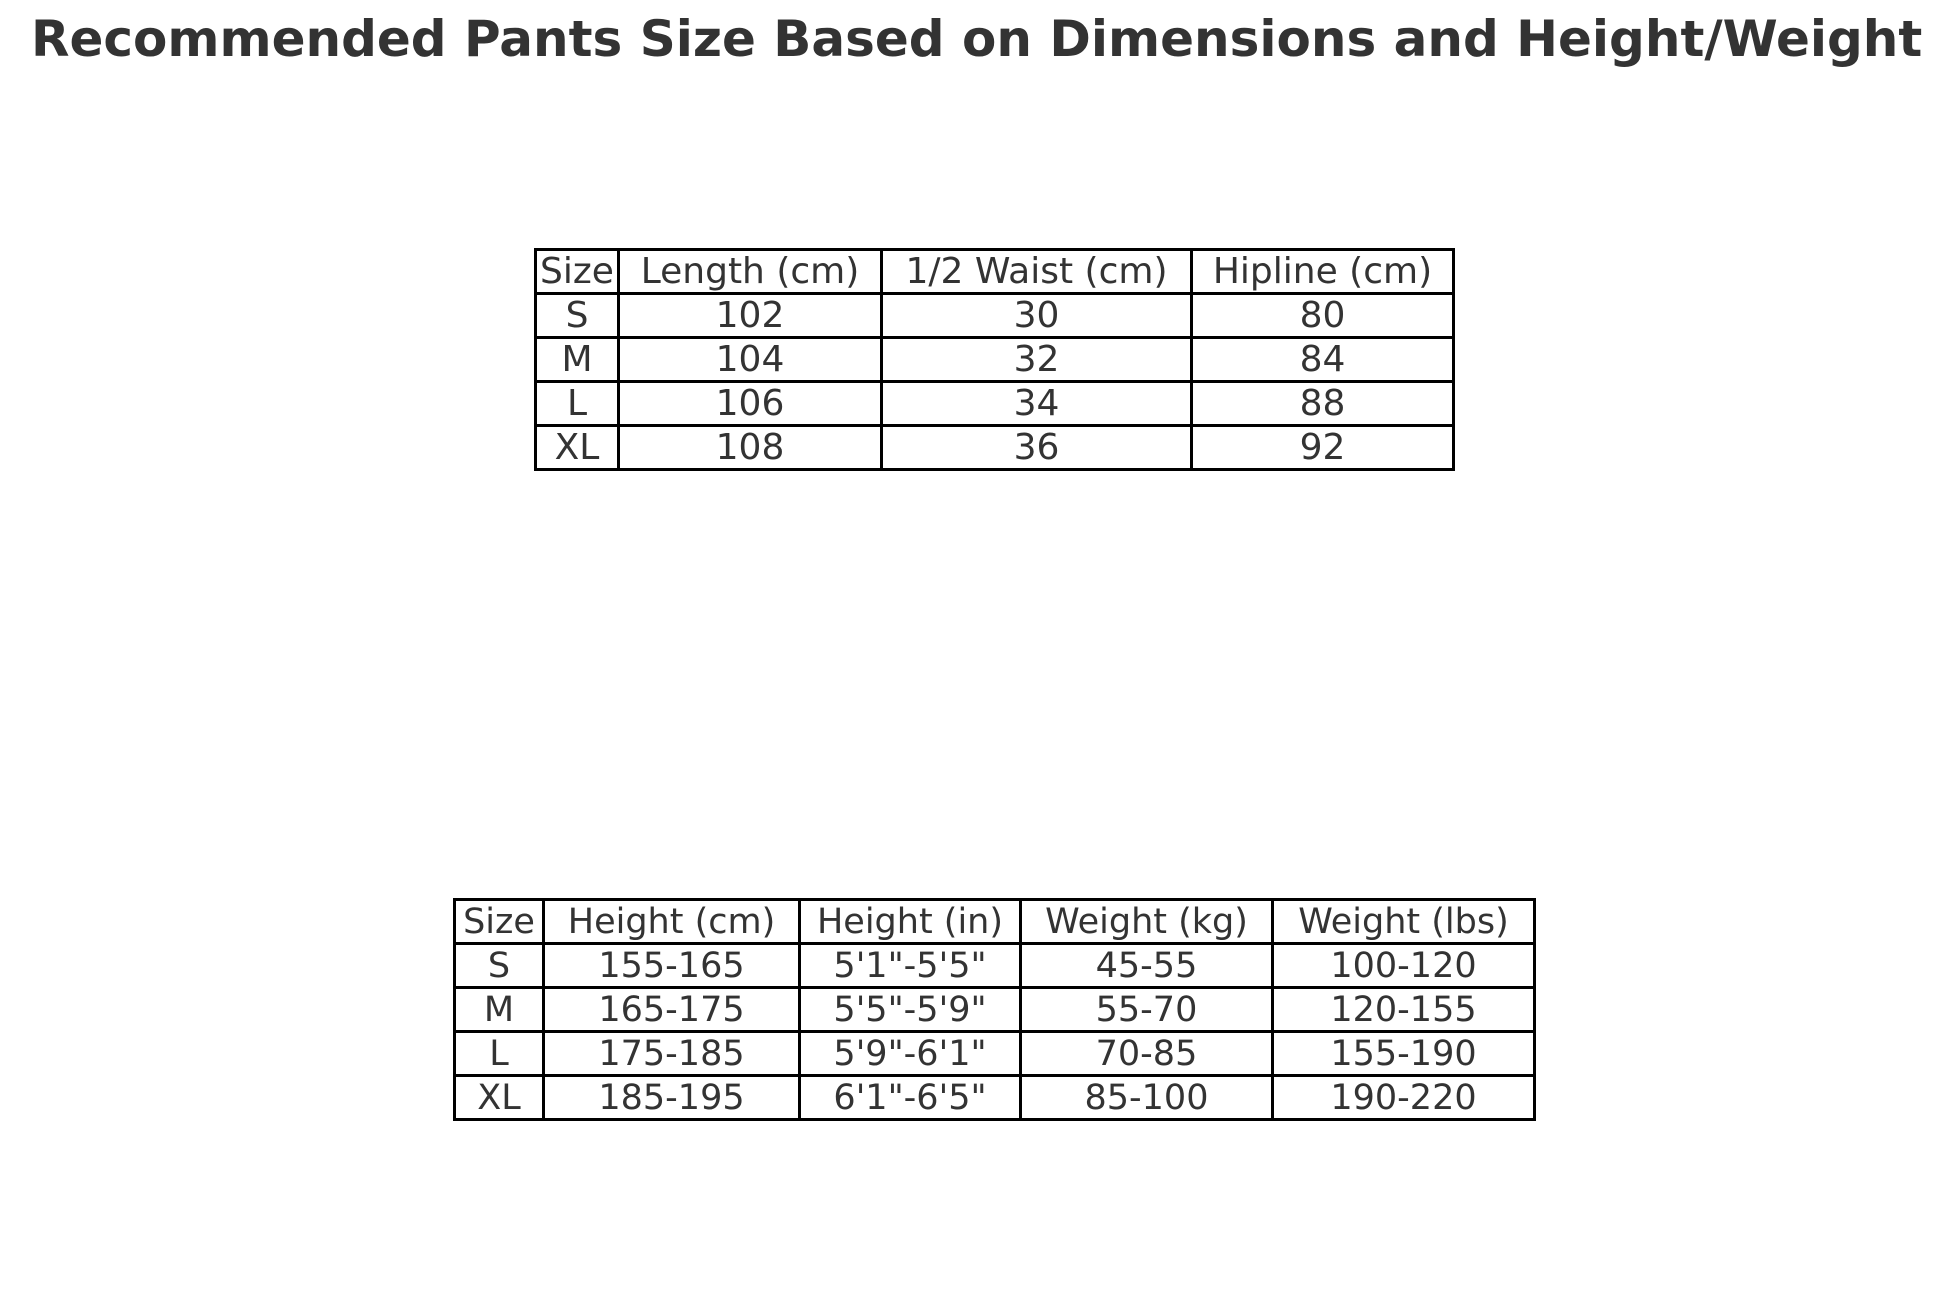 The image size is (1946, 1302). I want to click on header-cell-height-cm: Height (cm), so click(671, 921).